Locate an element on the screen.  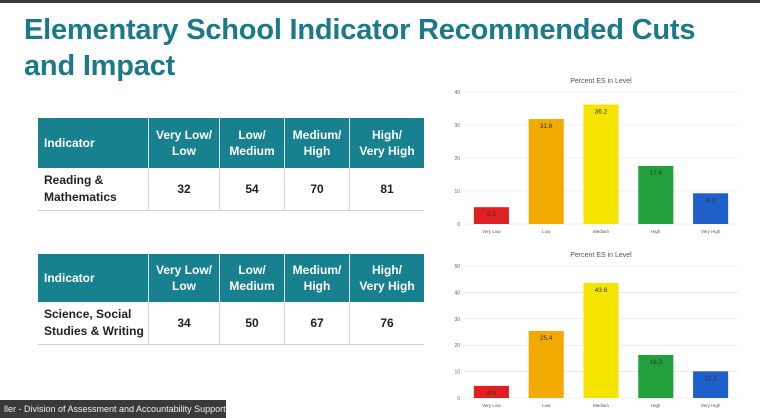
cut-value-cell: 34 is located at coordinates (184, 323).